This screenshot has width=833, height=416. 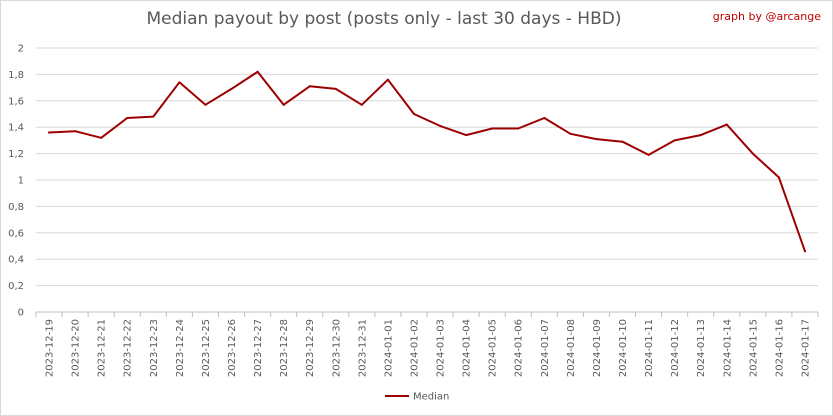 What do you see at coordinates (675, 348) in the screenshot?
I see `x-tick-label: 2024-01-12` at bounding box center [675, 348].